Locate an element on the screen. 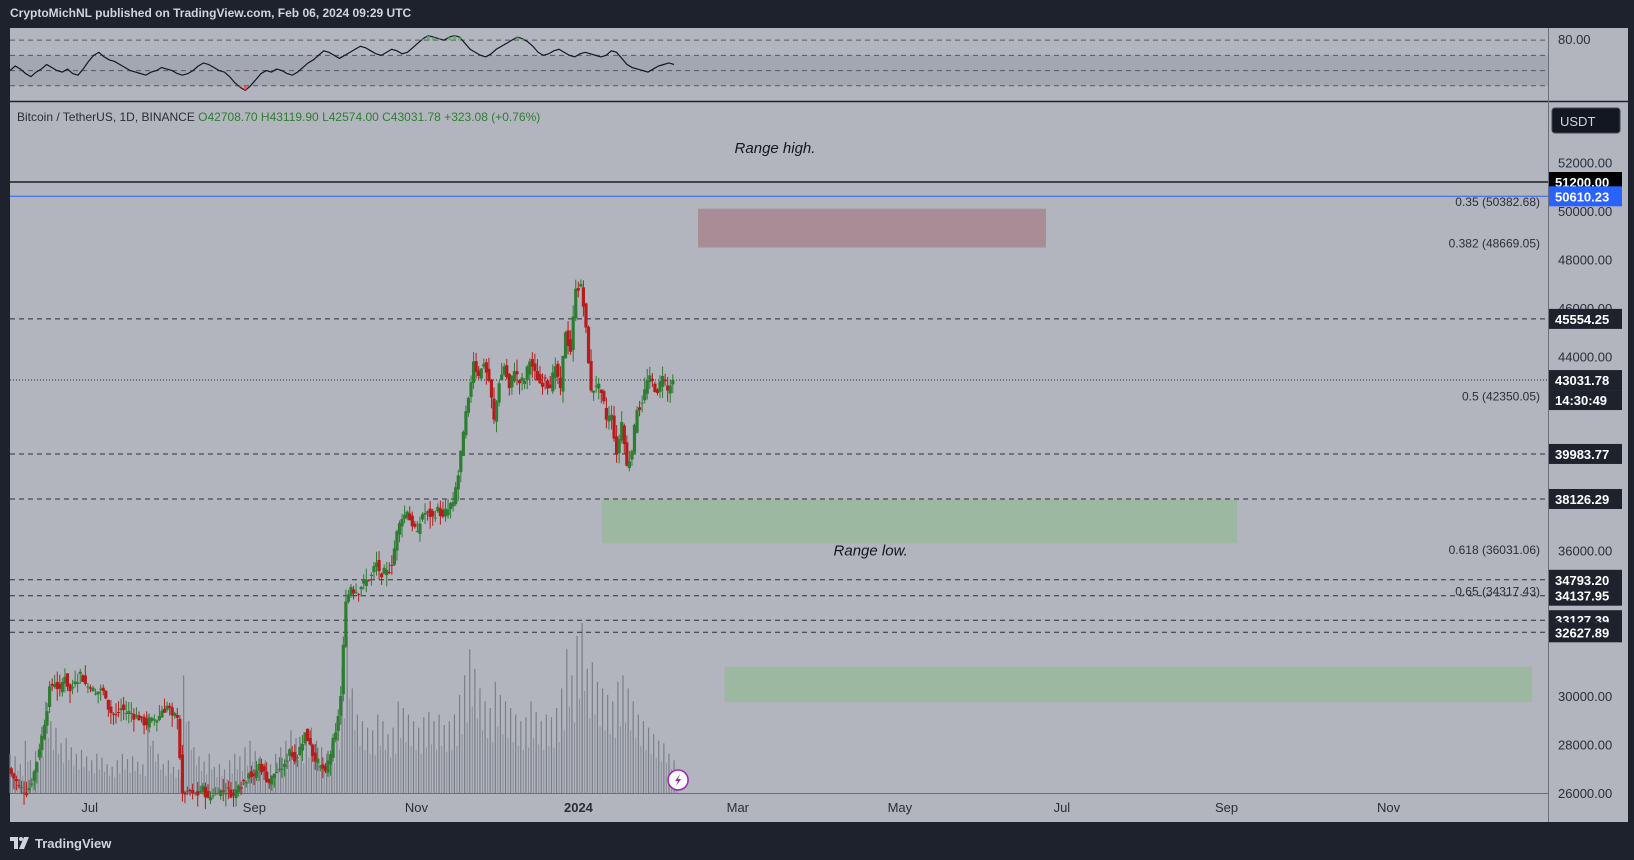 The height and width of the screenshot is (860, 1634). price-label: 38126.29 is located at coordinates (1582, 499).